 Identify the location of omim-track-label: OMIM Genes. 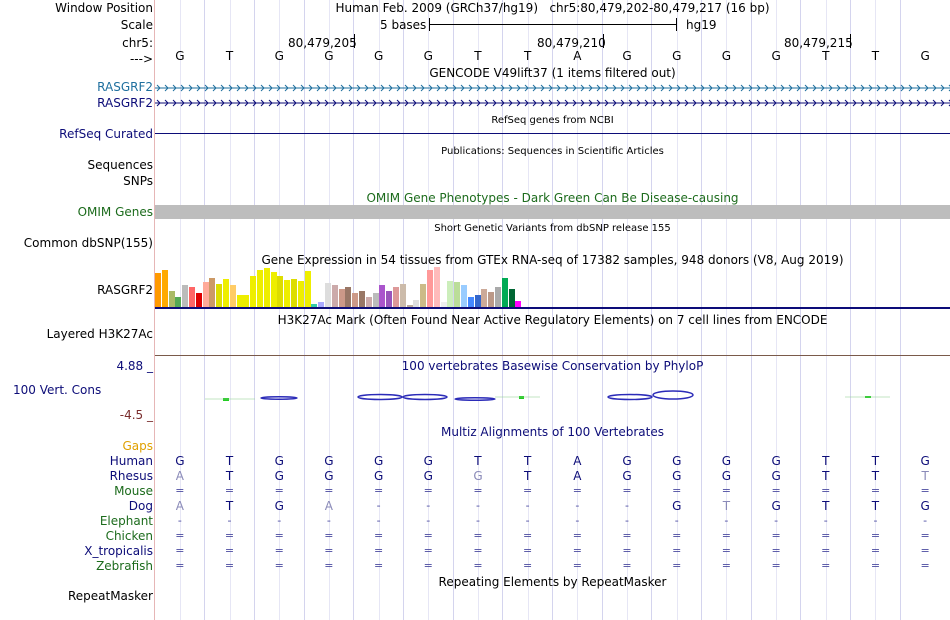
(115, 212).